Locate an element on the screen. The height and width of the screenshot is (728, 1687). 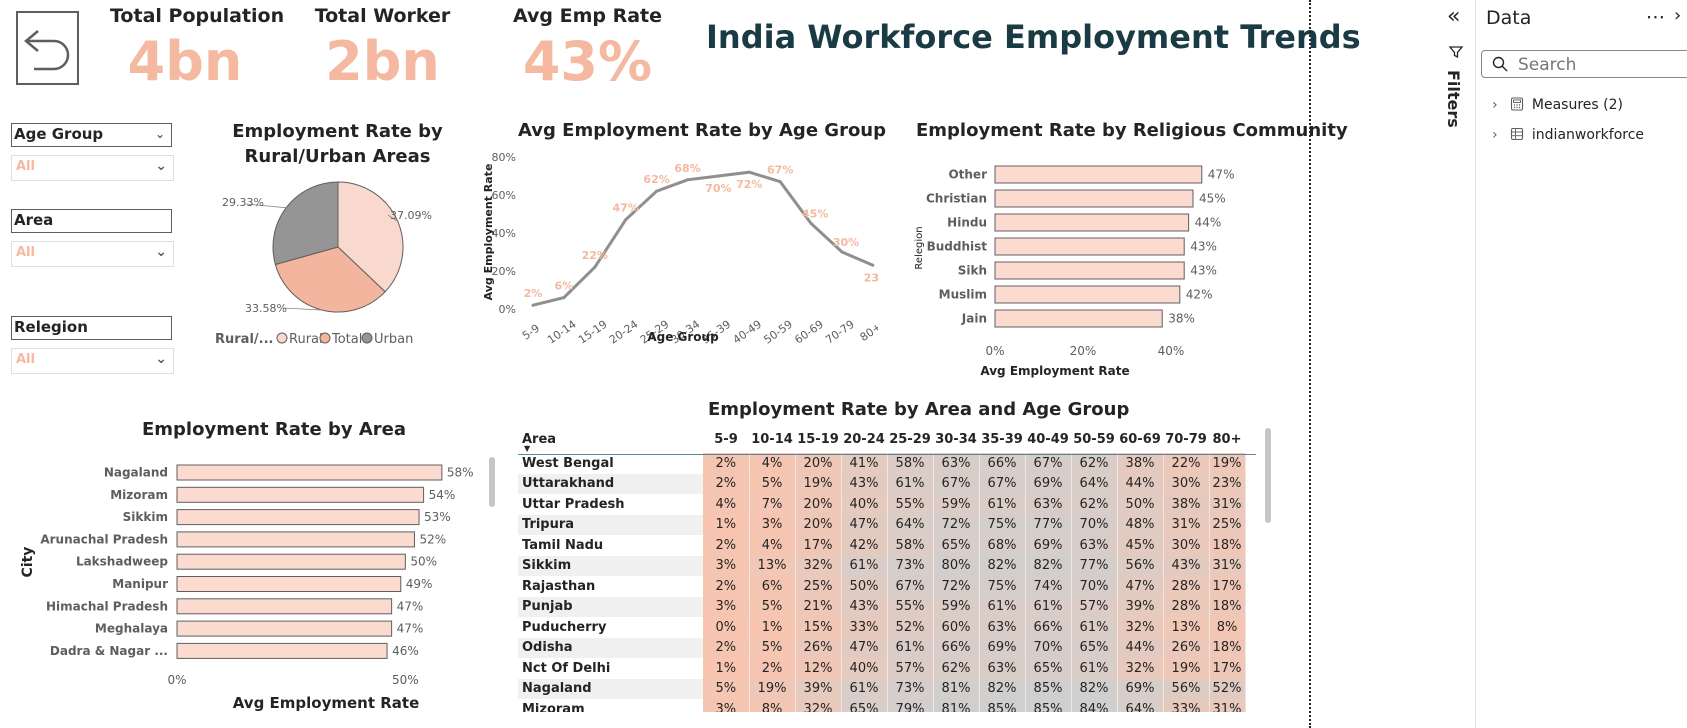
x-tick-label: 40-49 is located at coordinates (747, 332).